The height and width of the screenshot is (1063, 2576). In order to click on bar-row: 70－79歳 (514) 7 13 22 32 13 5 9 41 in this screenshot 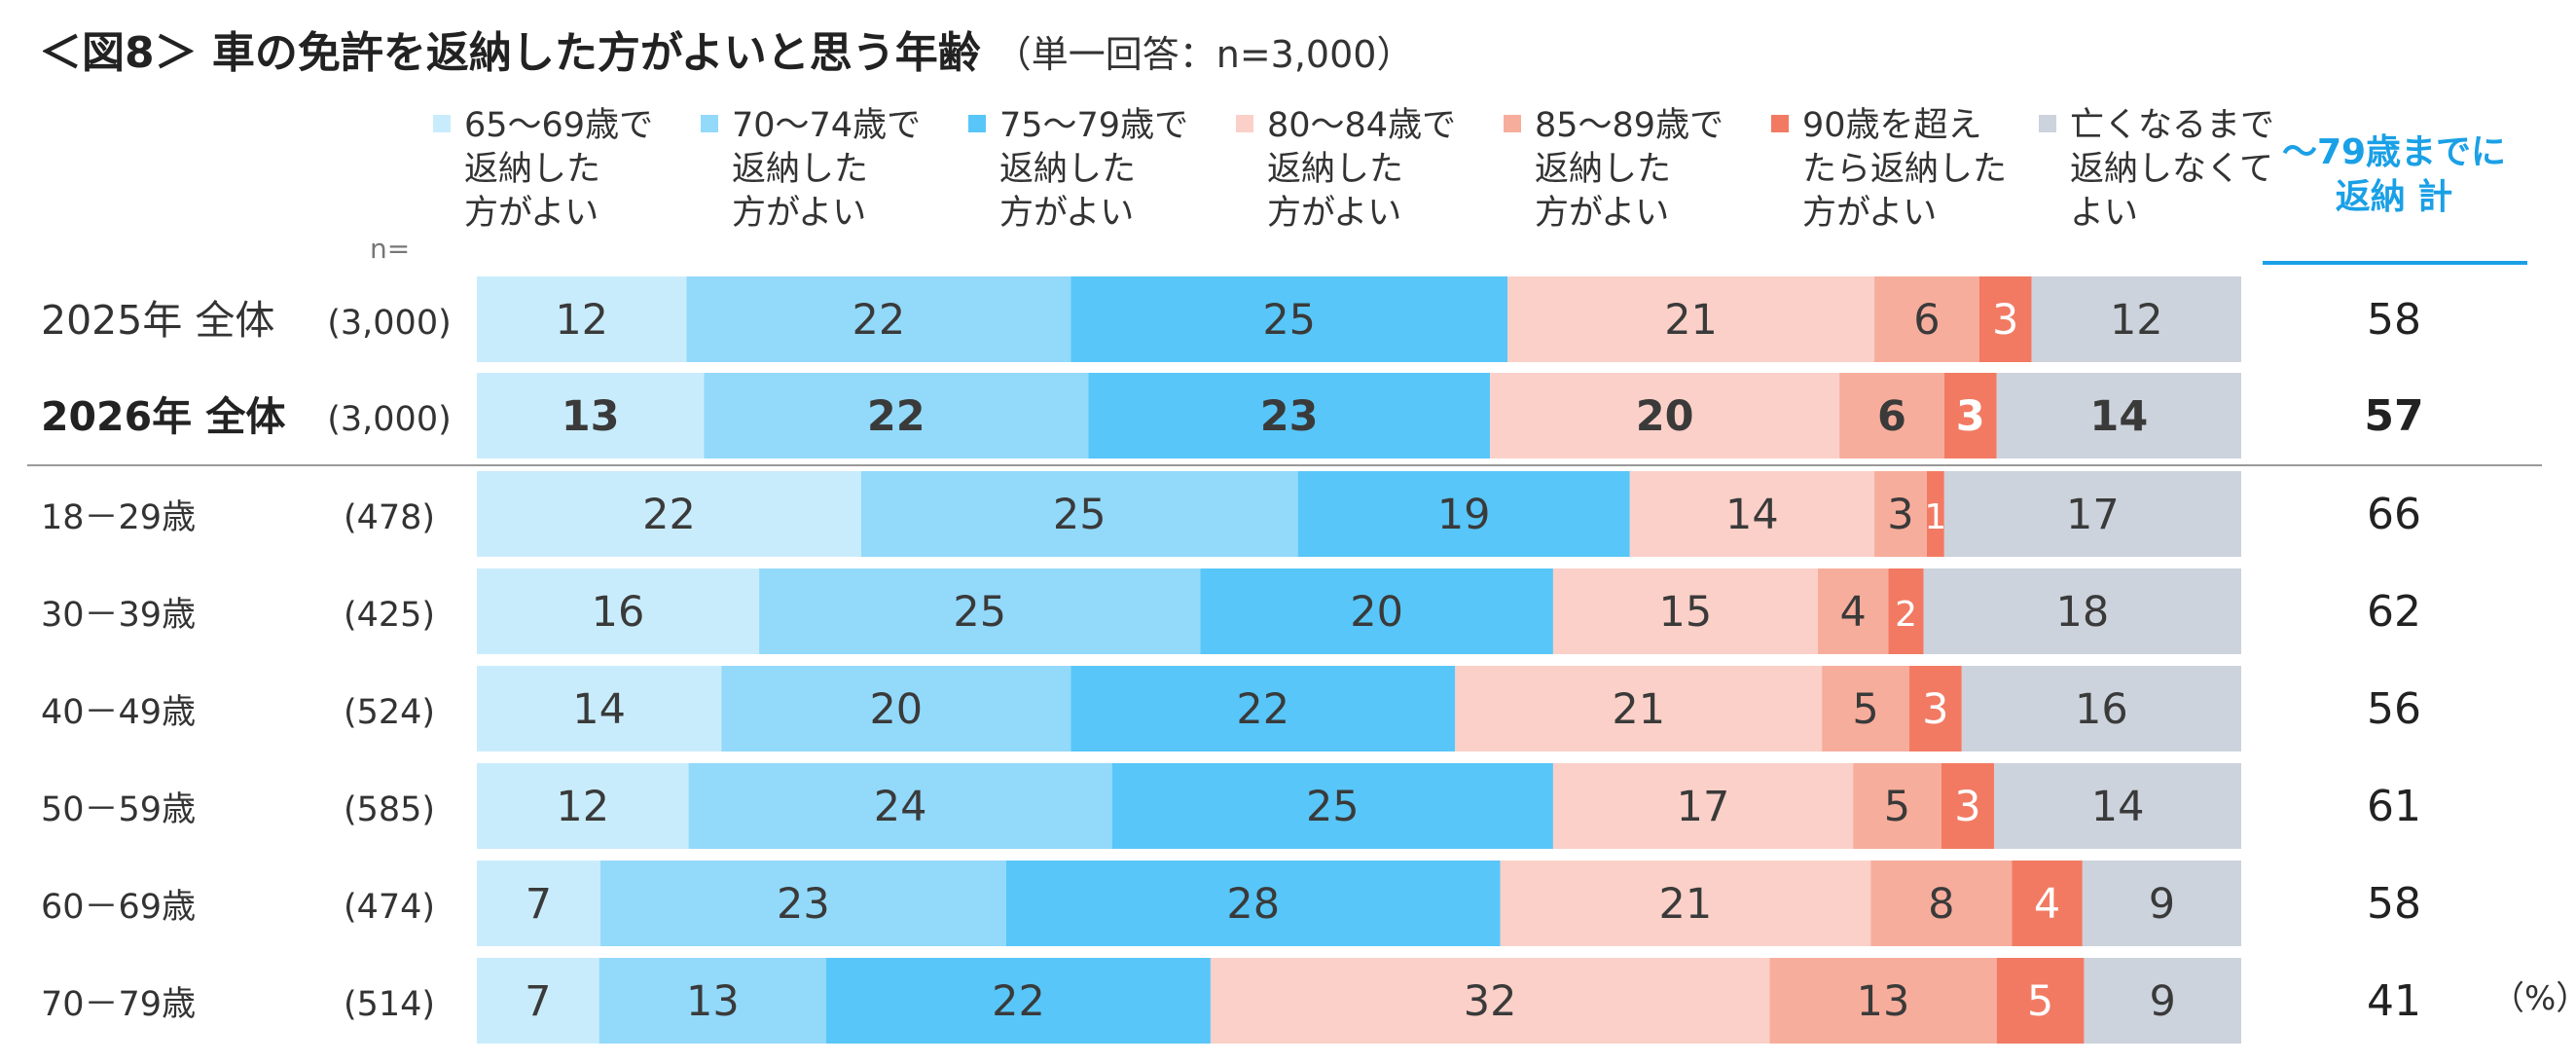, I will do `click(1231, 1001)`.